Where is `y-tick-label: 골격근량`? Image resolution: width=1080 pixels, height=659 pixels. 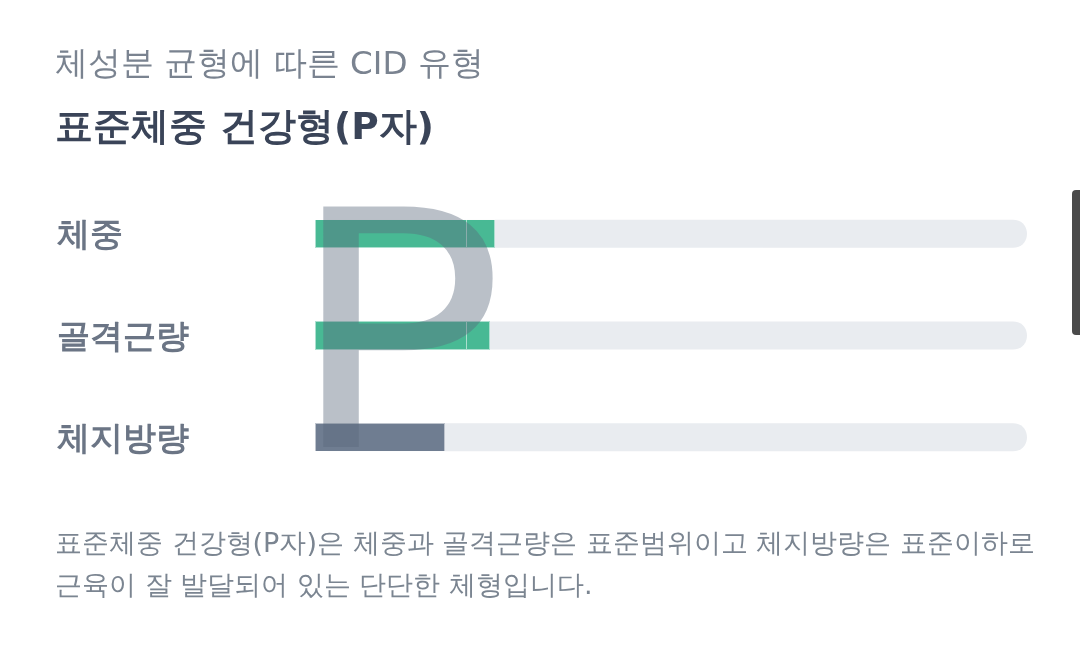 y-tick-label: 골격근량 is located at coordinates (123, 335).